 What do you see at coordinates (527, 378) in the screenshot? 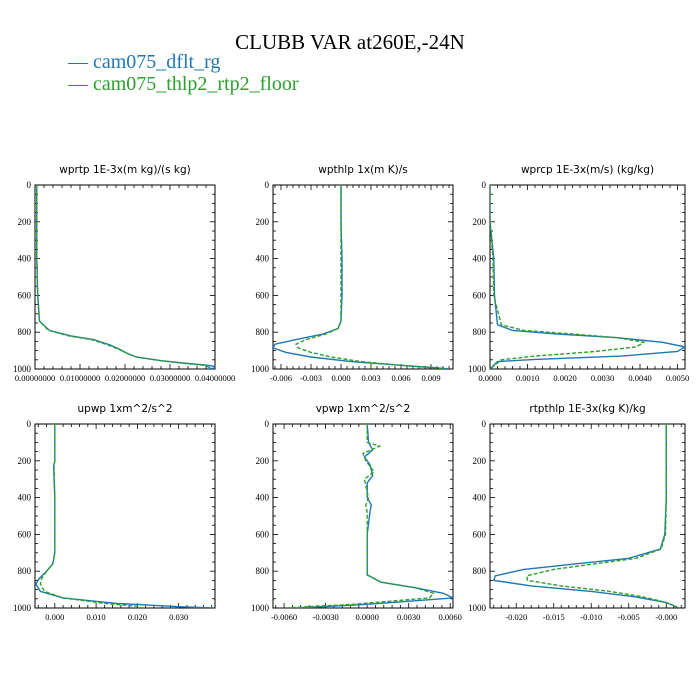
I see `x-tick-label: 0.0010` at bounding box center [527, 378].